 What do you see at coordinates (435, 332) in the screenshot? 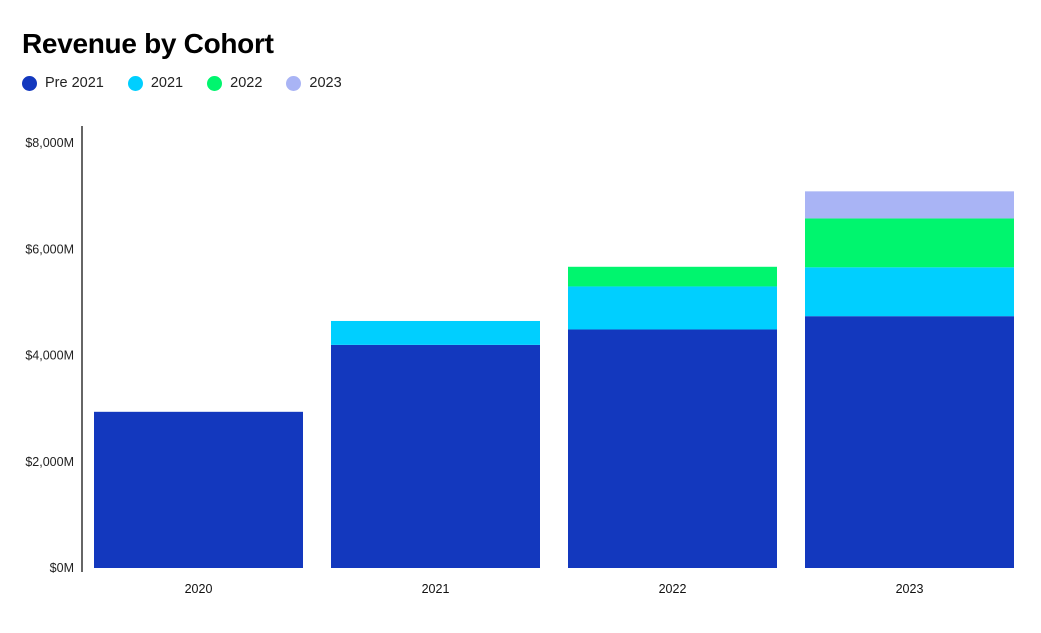
I see `bar-2021-2021` at bounding box center [435, 332].